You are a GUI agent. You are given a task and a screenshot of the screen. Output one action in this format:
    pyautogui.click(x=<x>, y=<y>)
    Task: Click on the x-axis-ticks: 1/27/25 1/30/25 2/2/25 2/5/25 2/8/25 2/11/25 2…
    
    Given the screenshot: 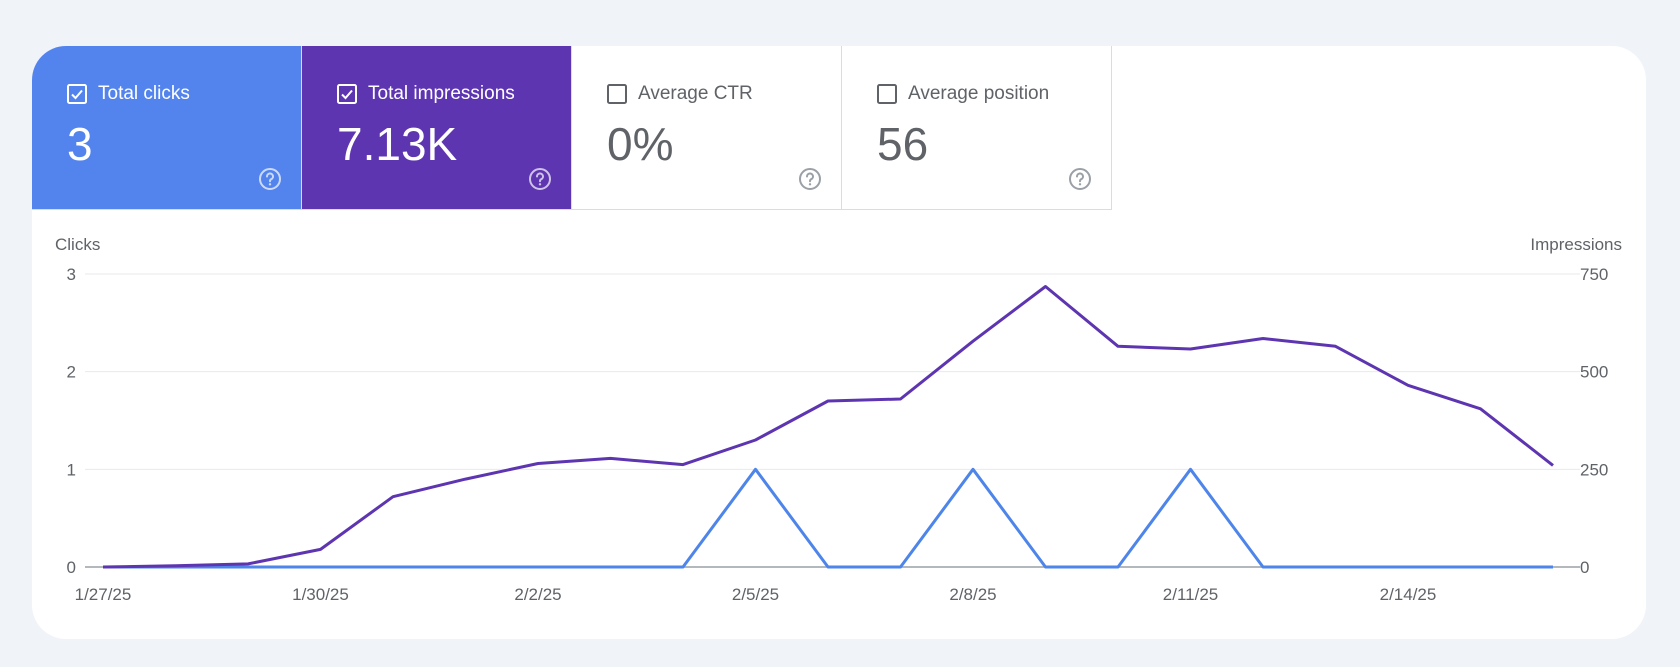 What is the action you would take?
    pyautogui.click(x=756, y=594)
    